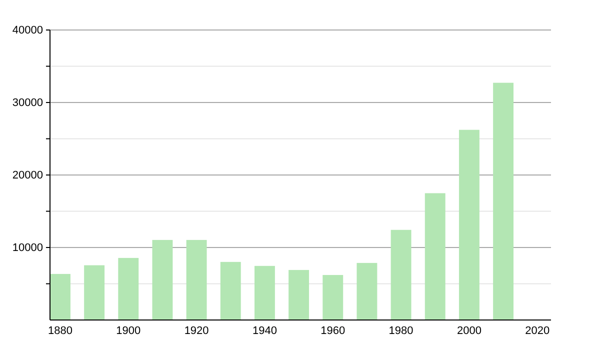  I want to click on x-tick-label: 1900, so click(128, 330).